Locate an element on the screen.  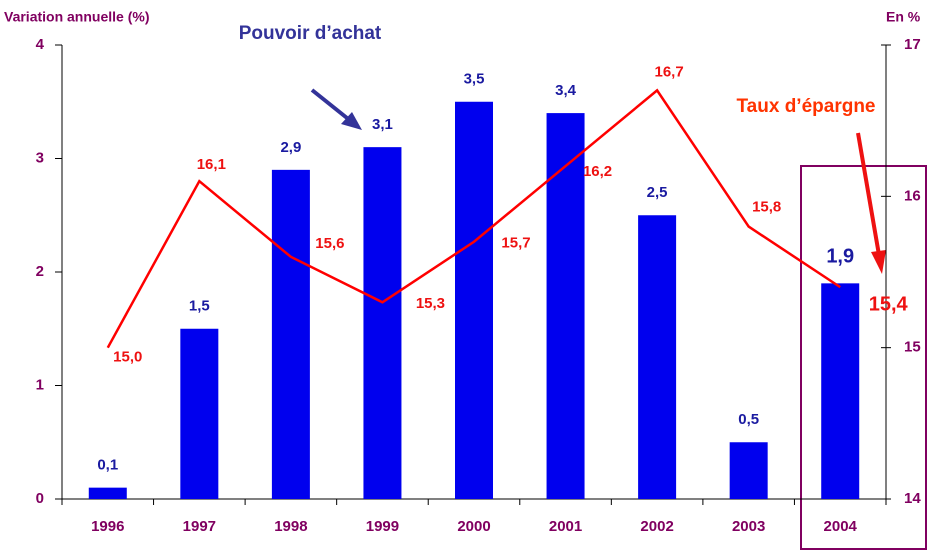
y2-tick-label: 15 is located at coordinates (912, 347).